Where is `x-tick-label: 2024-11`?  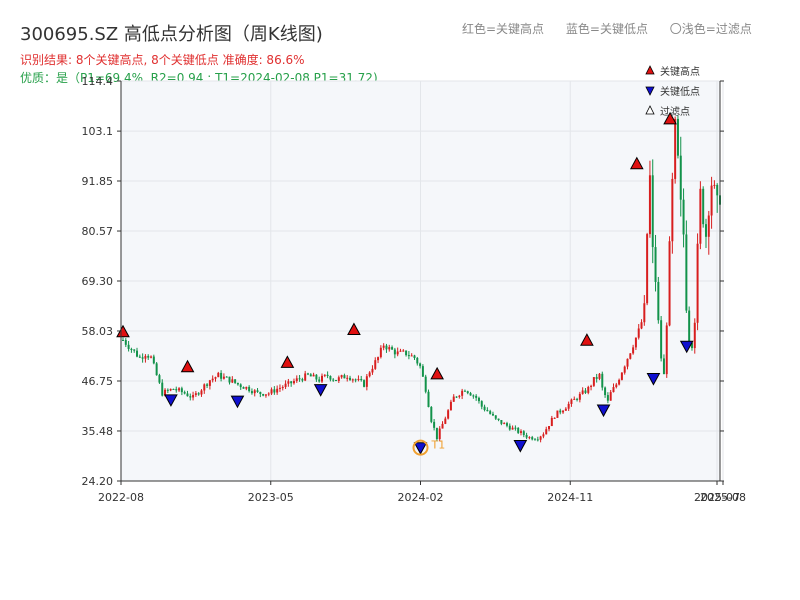
x-tick-label: 2024-11 is located at coordinates (570, 497).